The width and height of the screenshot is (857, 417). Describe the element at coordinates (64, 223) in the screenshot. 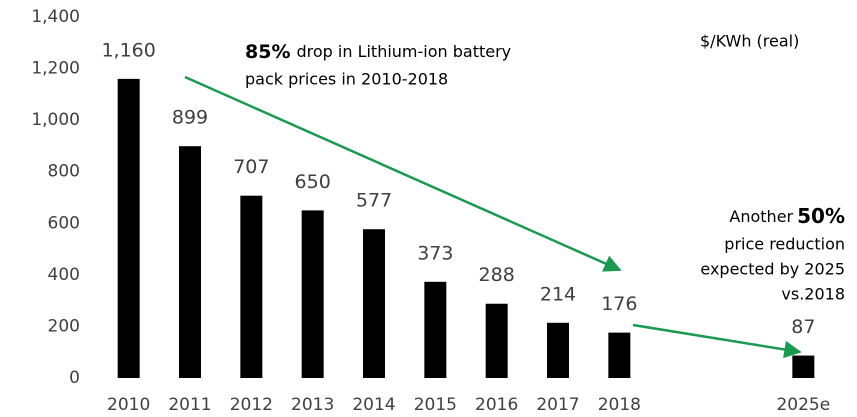

I see `y-tick-label: 600` at that location.